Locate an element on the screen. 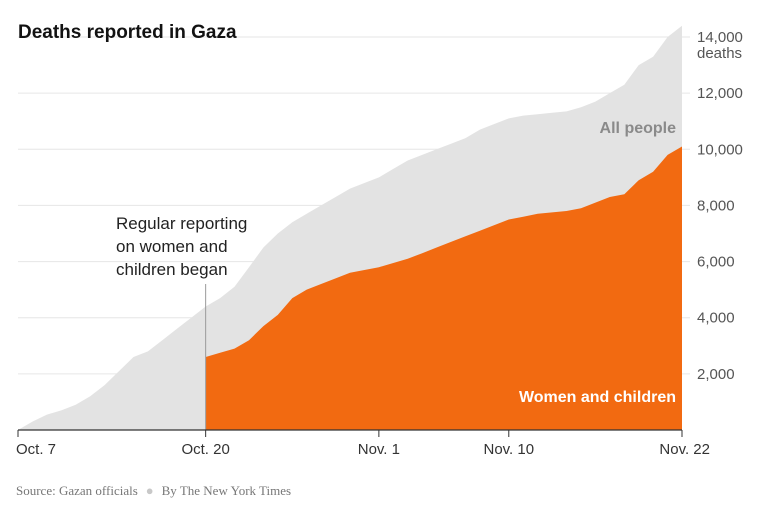  x-tick-label: Nov. 1 is located at coordinates (379, 449).